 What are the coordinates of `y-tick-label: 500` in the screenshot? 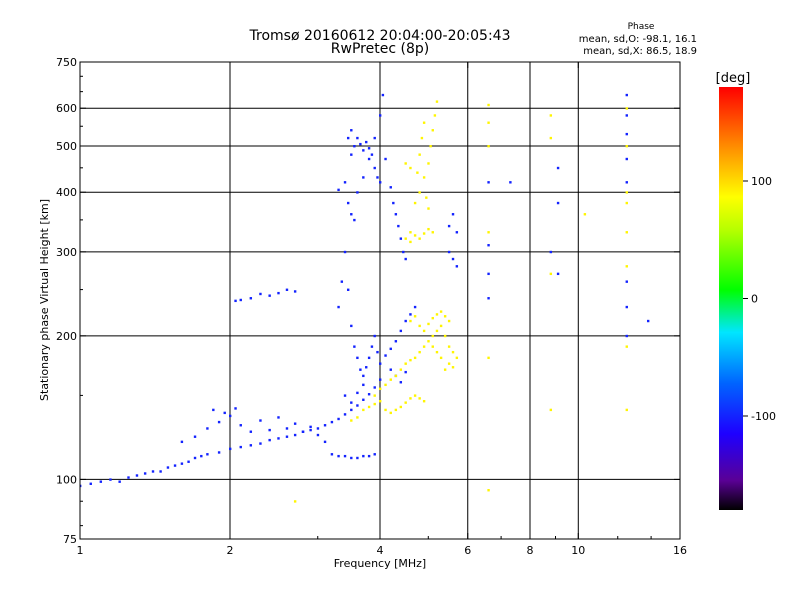 It's located at (66, 146).